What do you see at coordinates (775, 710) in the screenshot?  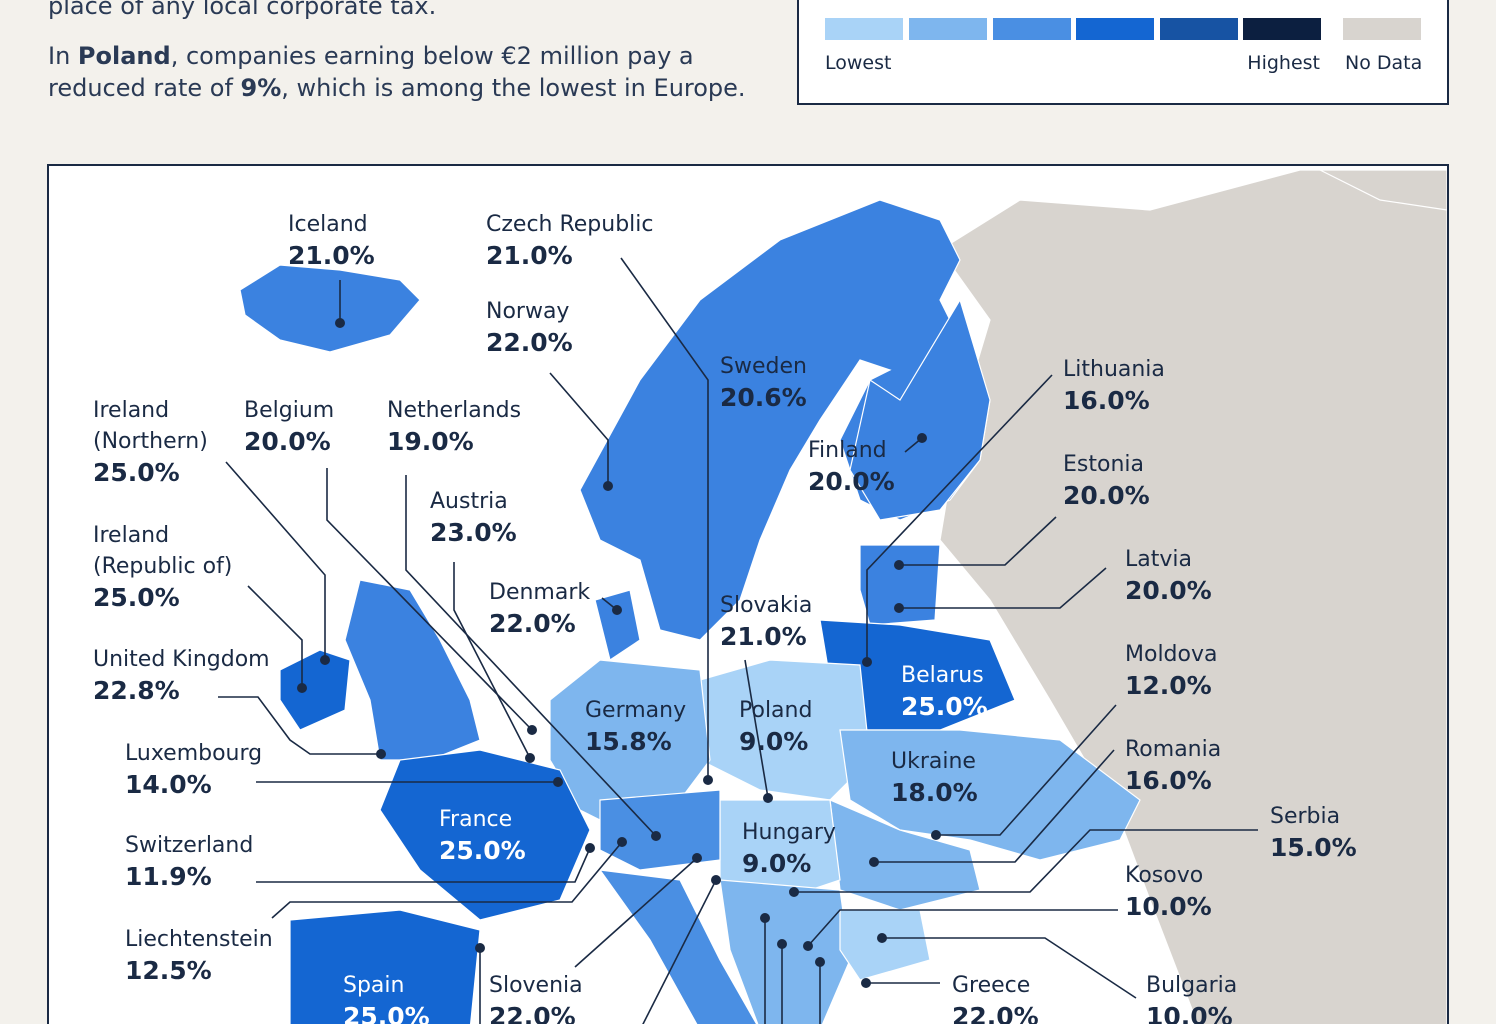 I see `country-name: Poland` at bounding box center [775, 710].